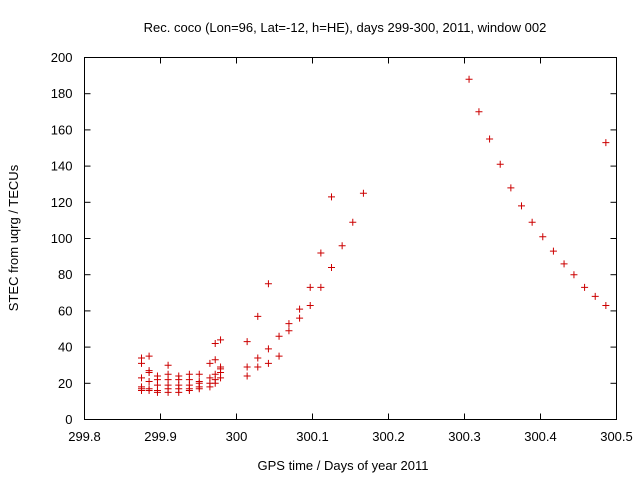  Describe the element at coordinates (343, 465) in the screenshot. I see `x-axis-label: GPS time / Days of year 2011` at that location.